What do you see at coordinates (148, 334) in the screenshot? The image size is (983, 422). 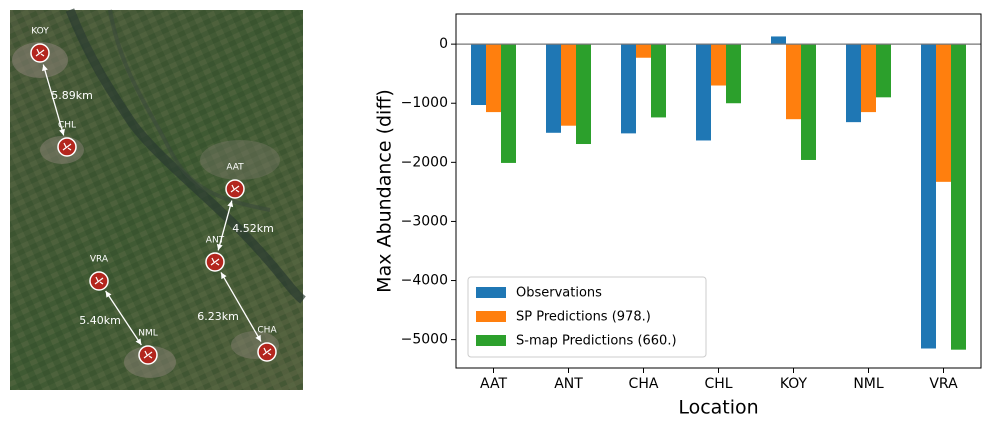 I see `site-label: NML` at bounding box center [148, 334].